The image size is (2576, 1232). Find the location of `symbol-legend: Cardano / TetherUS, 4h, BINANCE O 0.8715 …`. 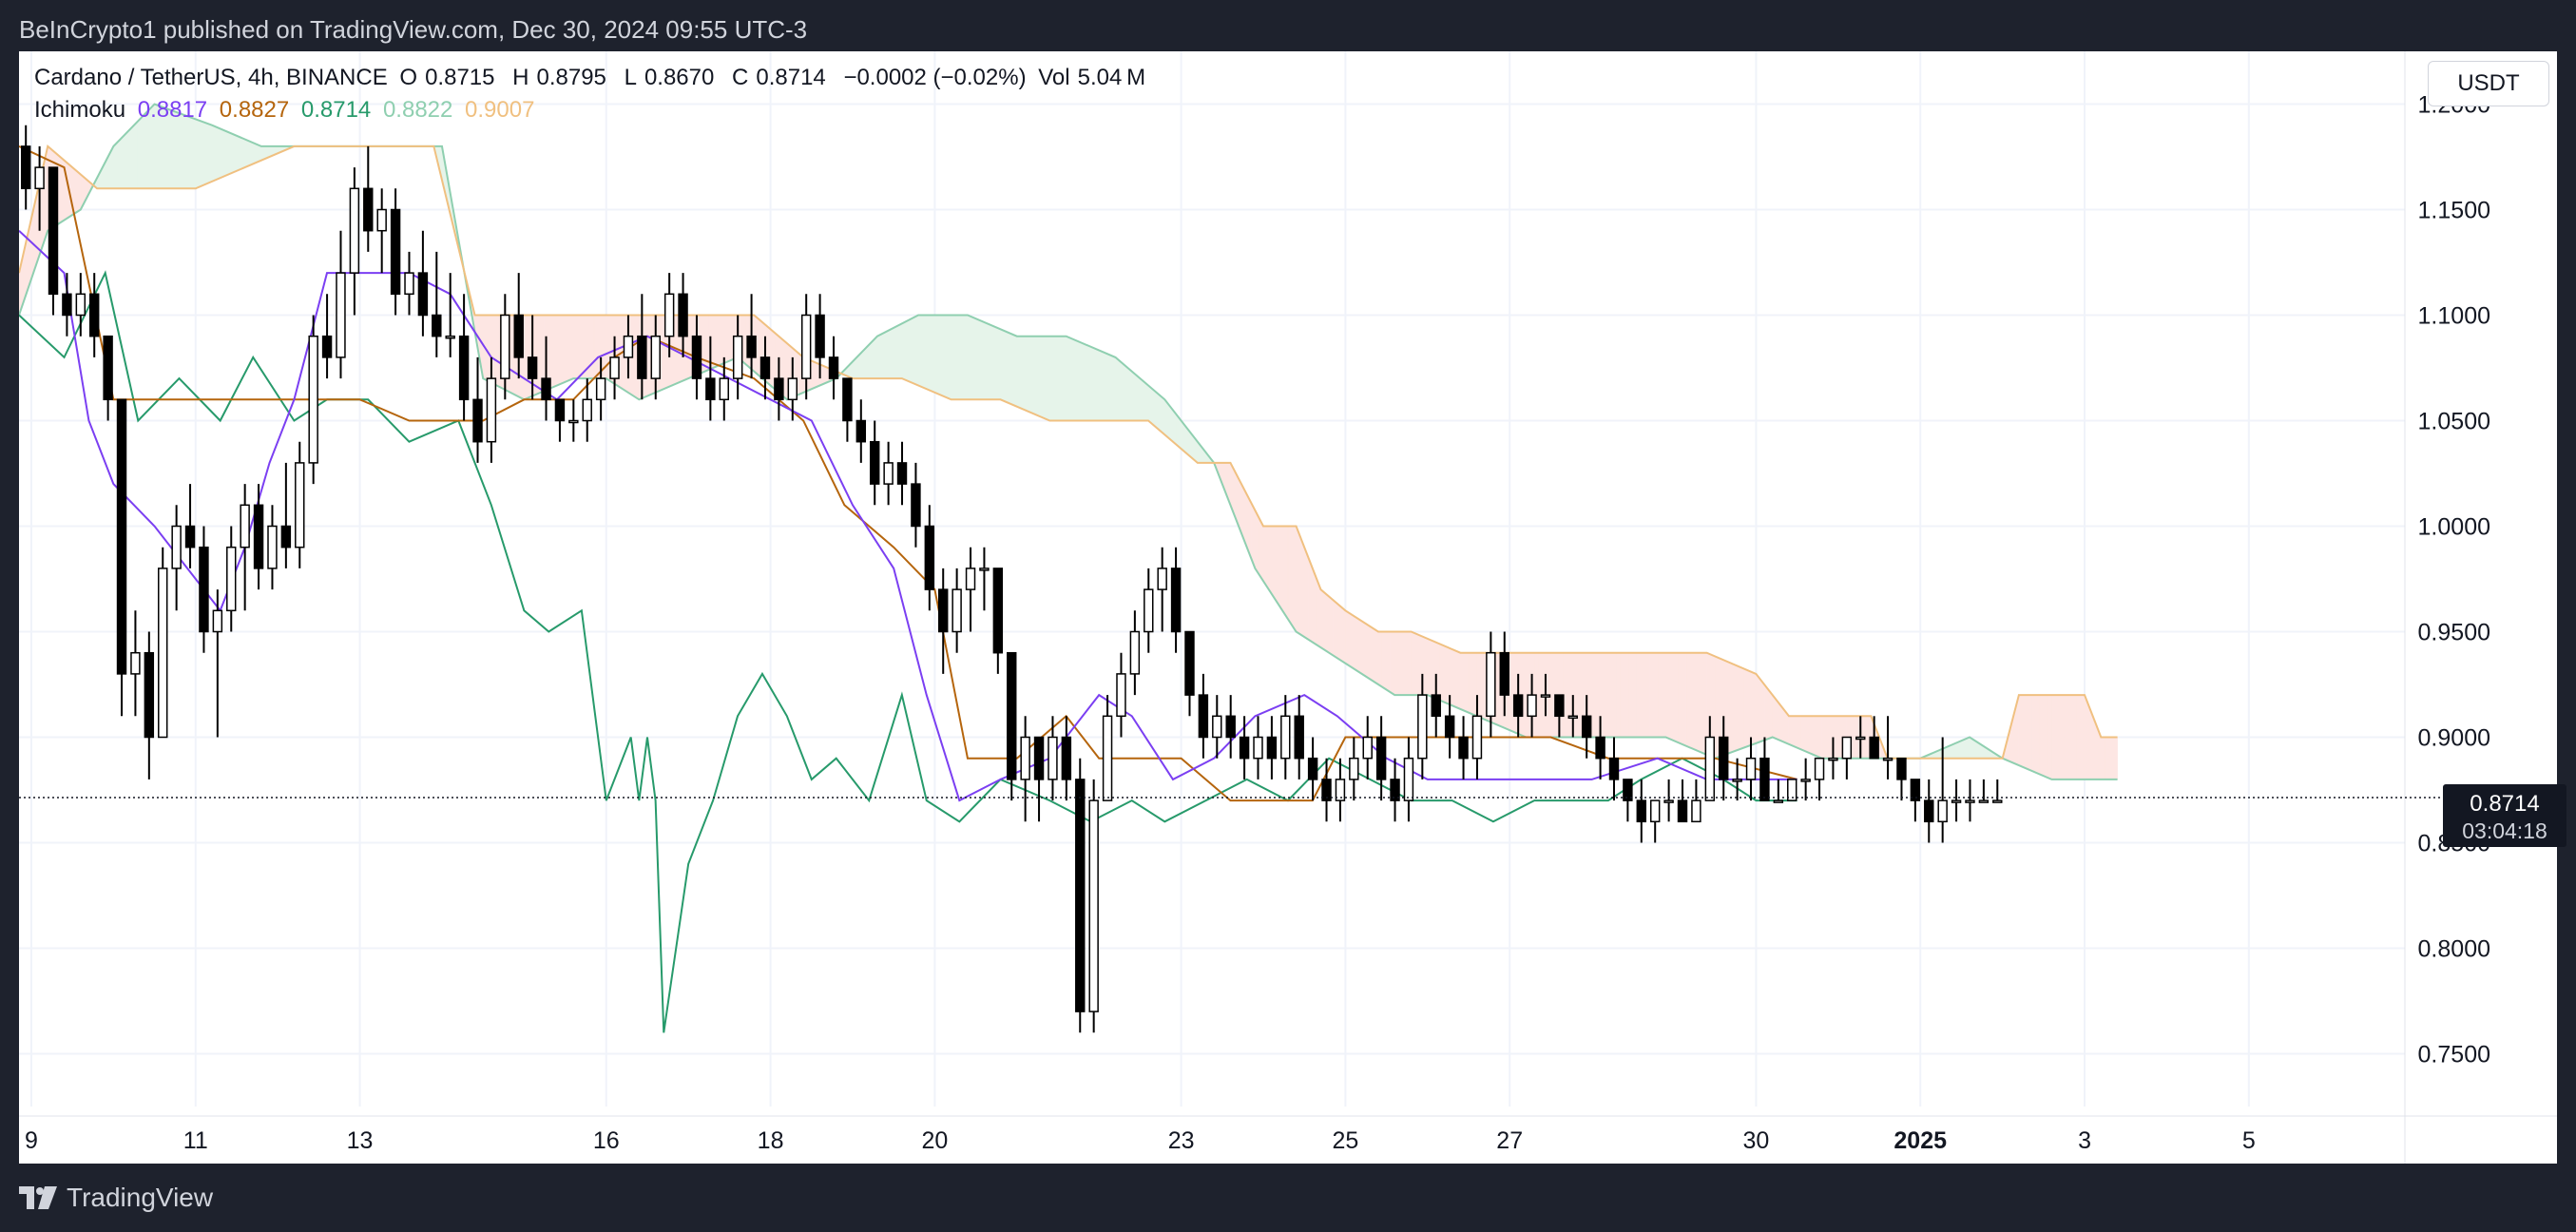

symbol-legend: Cardano / TetherUS, 4h, BINANCE O 0.8715 … is located at coordinates (595, 78).